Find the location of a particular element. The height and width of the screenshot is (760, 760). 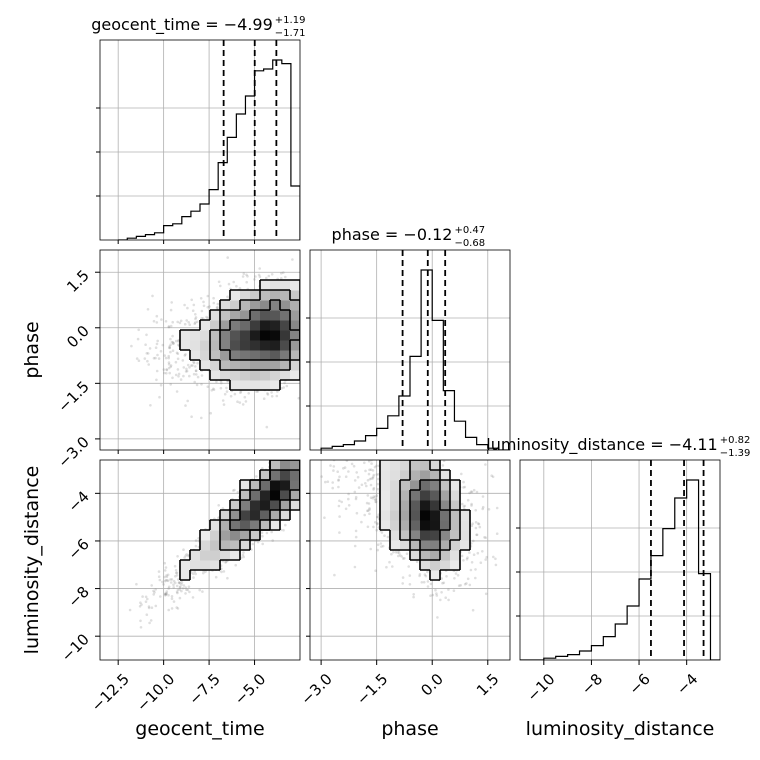

panel-title-geocent_time: geocent_time = −4.99 is located at coordinates (182, 25).